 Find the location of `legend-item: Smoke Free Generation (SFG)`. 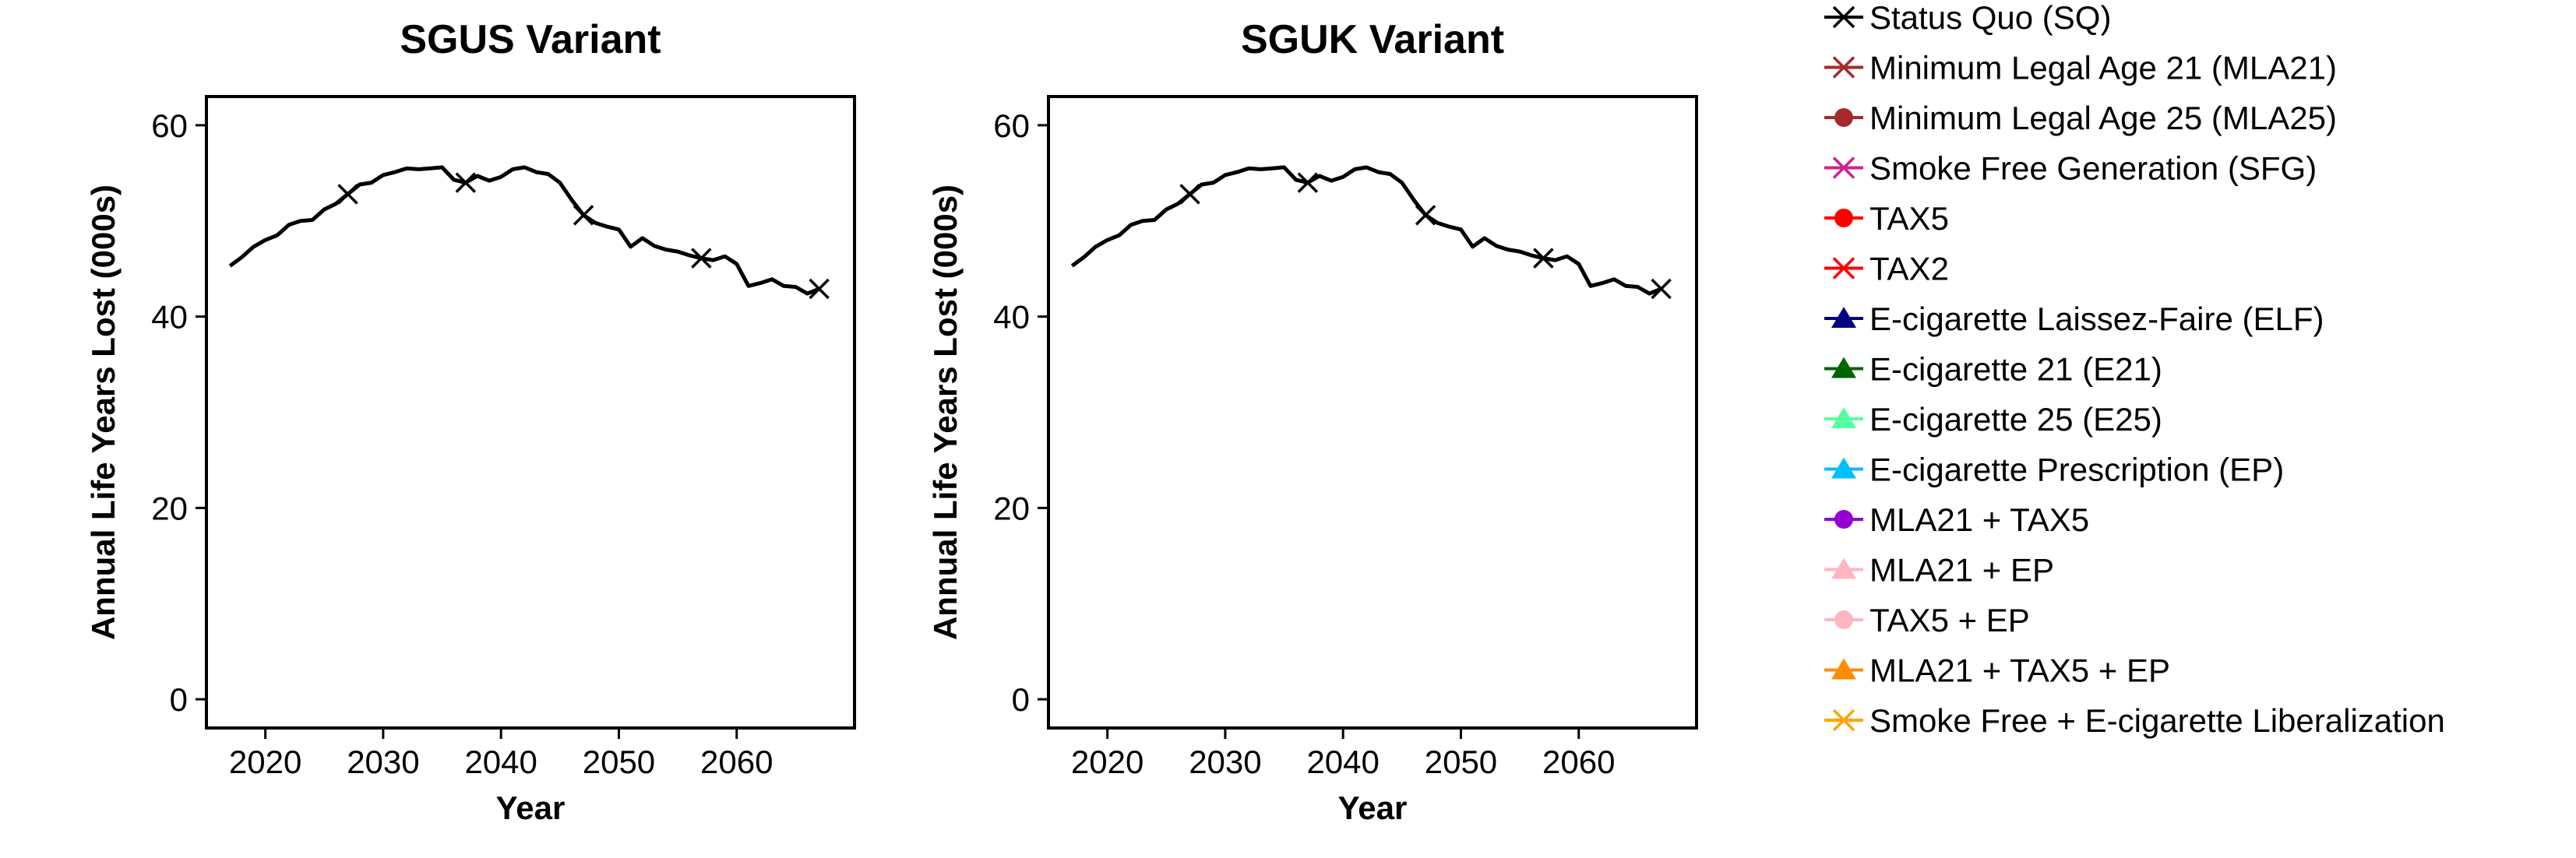

legend-item: Smoke Free Generation (SFG) is located at coordinates (2071, 168).